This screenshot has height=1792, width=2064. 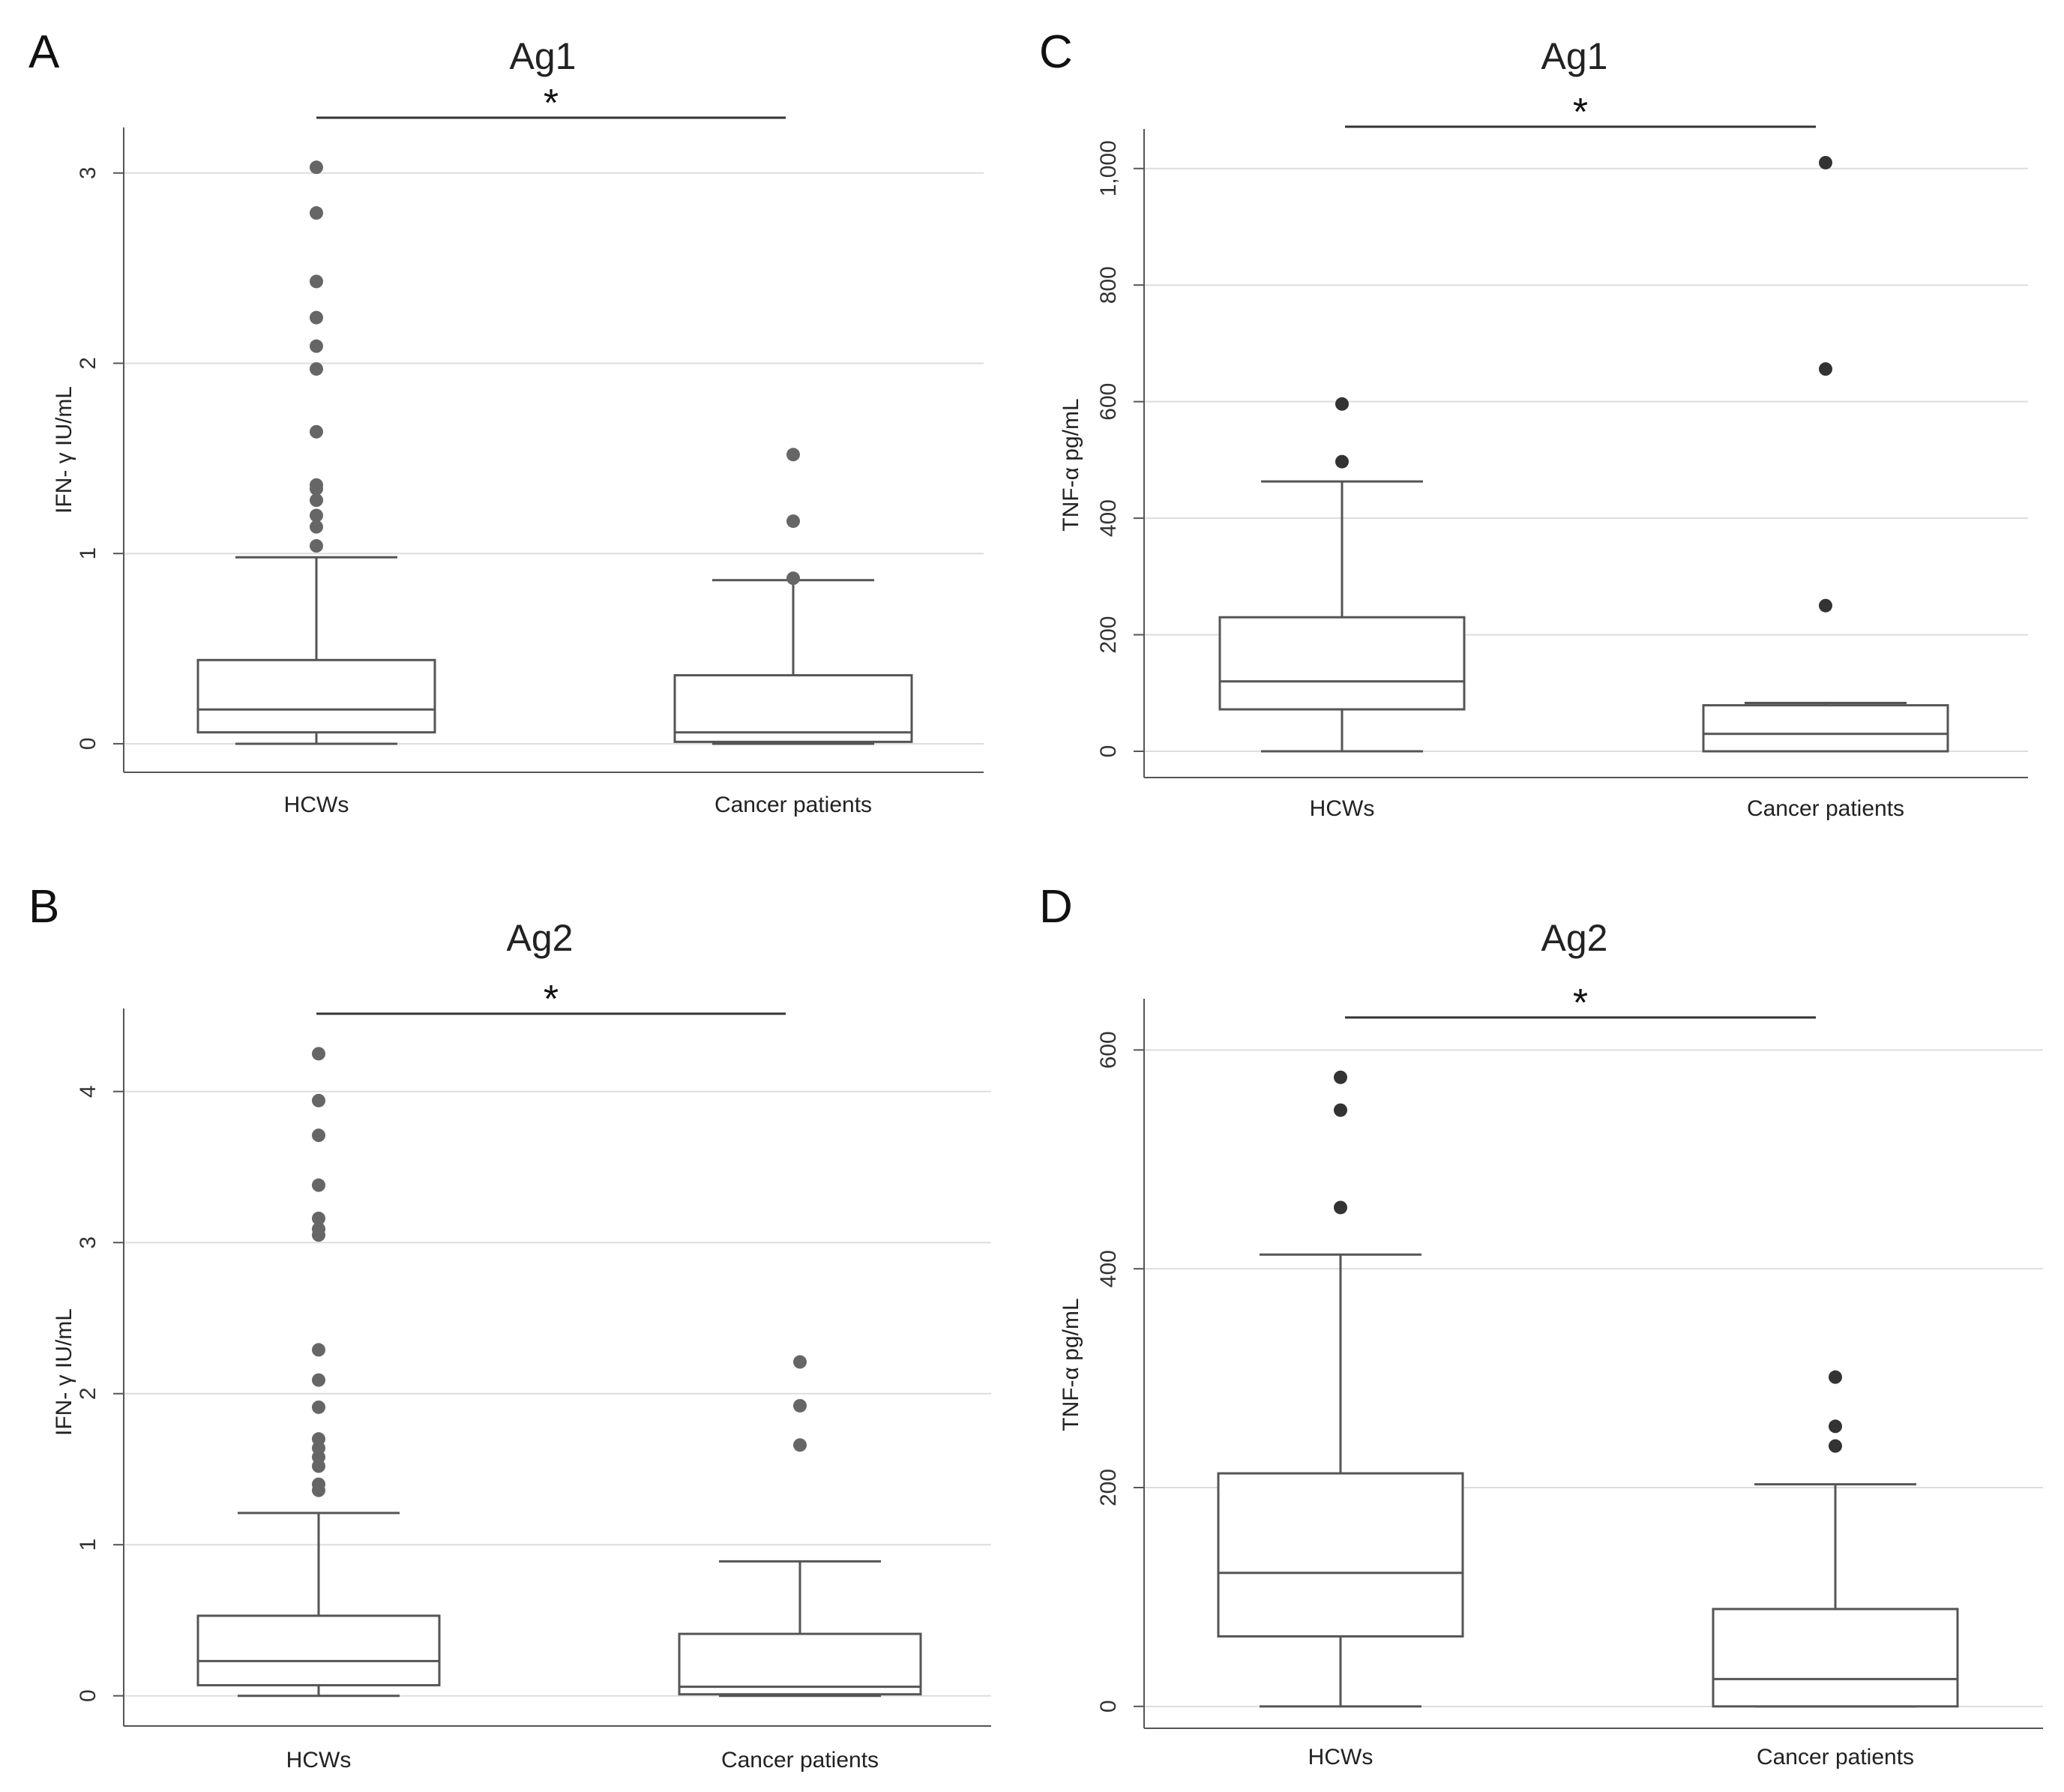 I want to click on y-tick-label: 1,000, so click(x=1108, y=168).